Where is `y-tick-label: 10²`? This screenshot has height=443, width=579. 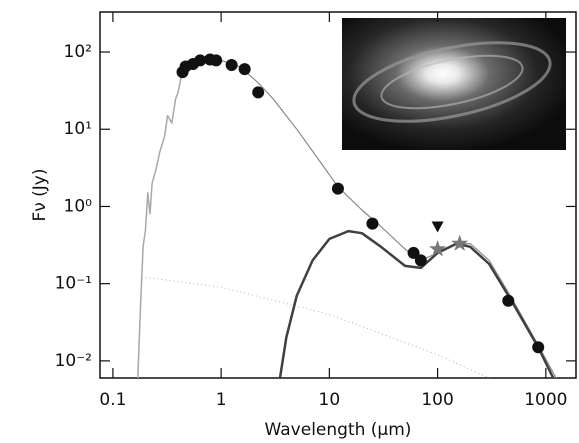 y-tick-label: 10² is located at coordinates (78, 52).